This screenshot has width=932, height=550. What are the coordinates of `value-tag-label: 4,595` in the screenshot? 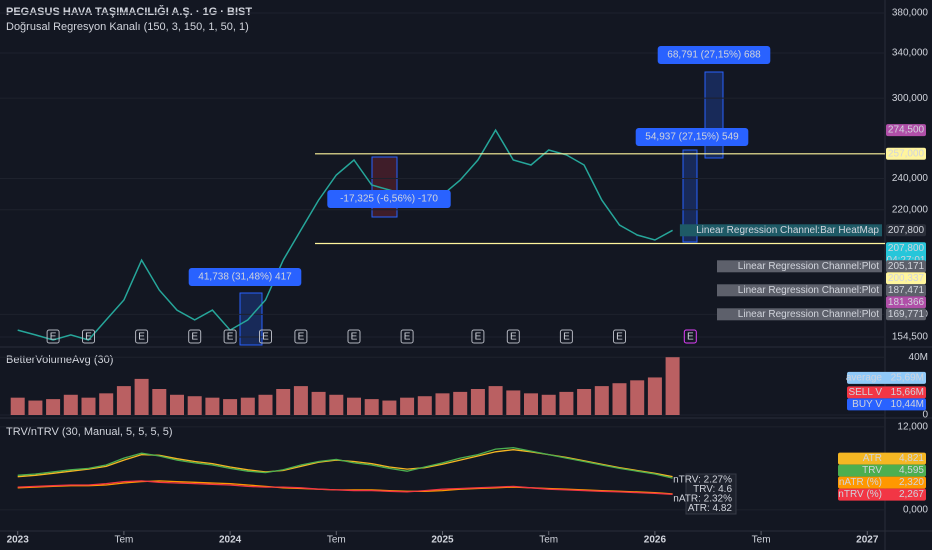 It's located at (911, 470).